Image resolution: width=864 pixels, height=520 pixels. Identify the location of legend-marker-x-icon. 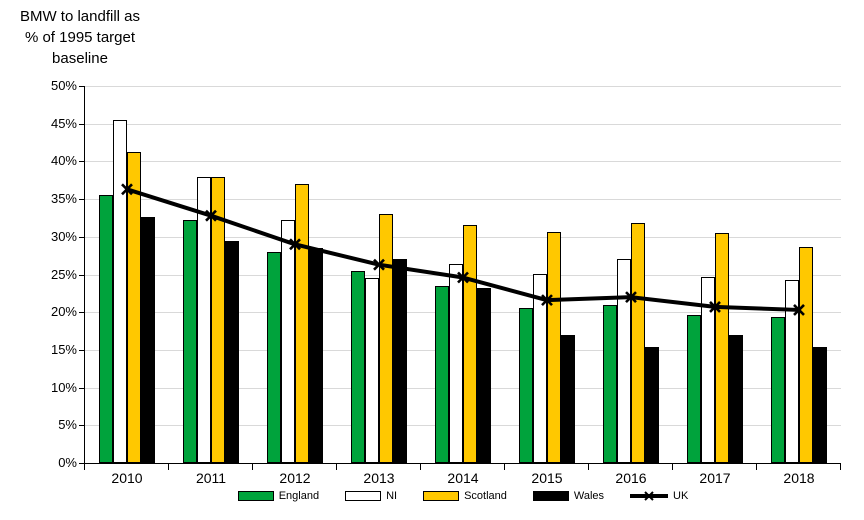
(649, 496).